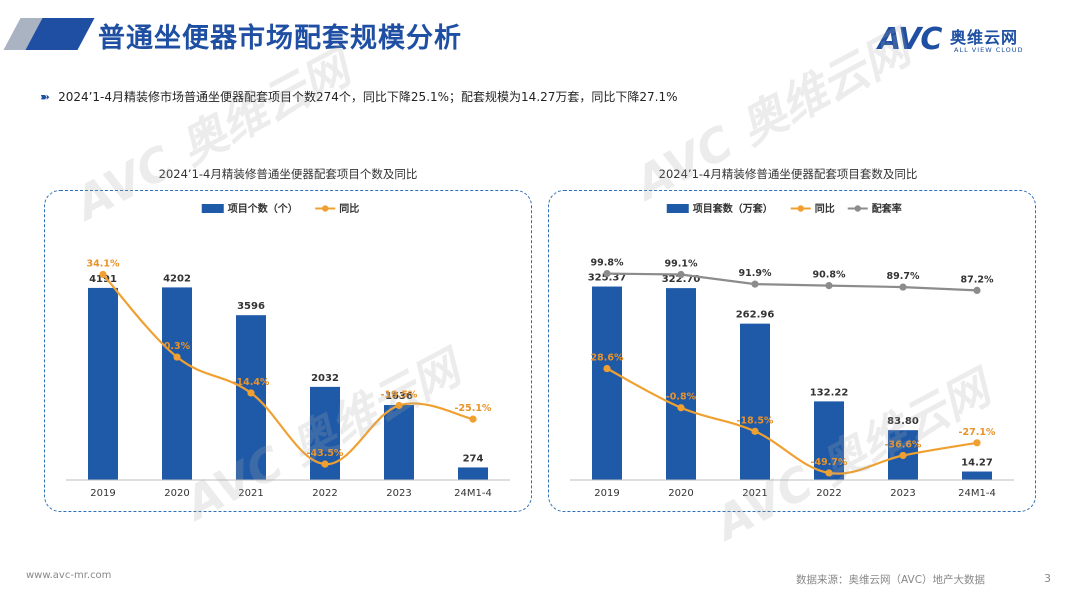  I want to click on ratio-line, so click(792, 282).